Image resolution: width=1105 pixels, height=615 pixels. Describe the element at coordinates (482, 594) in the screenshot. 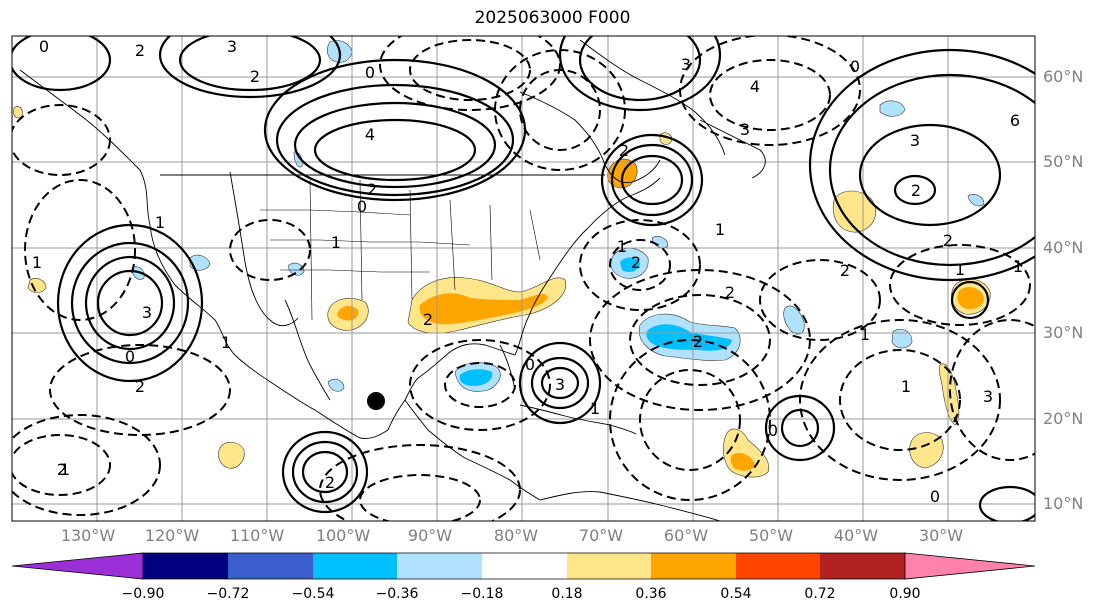

I see `colorbar-tick: −0.18` at that location.